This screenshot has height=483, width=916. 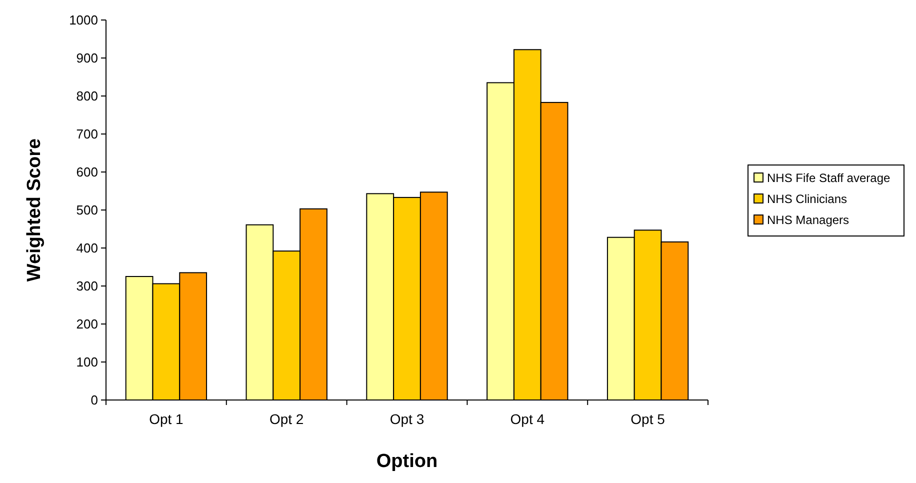 What do you see at coordinates (34, 210) in the screenshot?
I see `y-axis-title: Weighted Score` at bounding box center [34, 210].